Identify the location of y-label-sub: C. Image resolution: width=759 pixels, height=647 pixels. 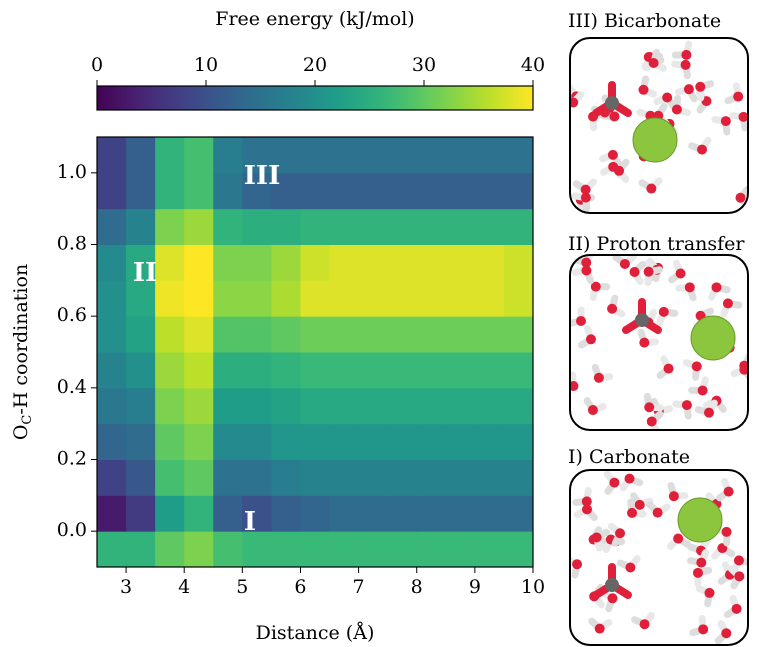
(27, 420).